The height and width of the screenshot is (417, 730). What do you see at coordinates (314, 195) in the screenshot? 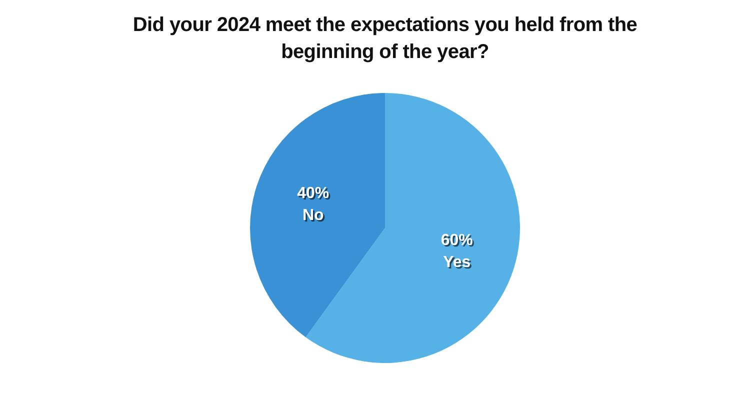
I see `data-label: 40%` at bounding box center [314, 195].